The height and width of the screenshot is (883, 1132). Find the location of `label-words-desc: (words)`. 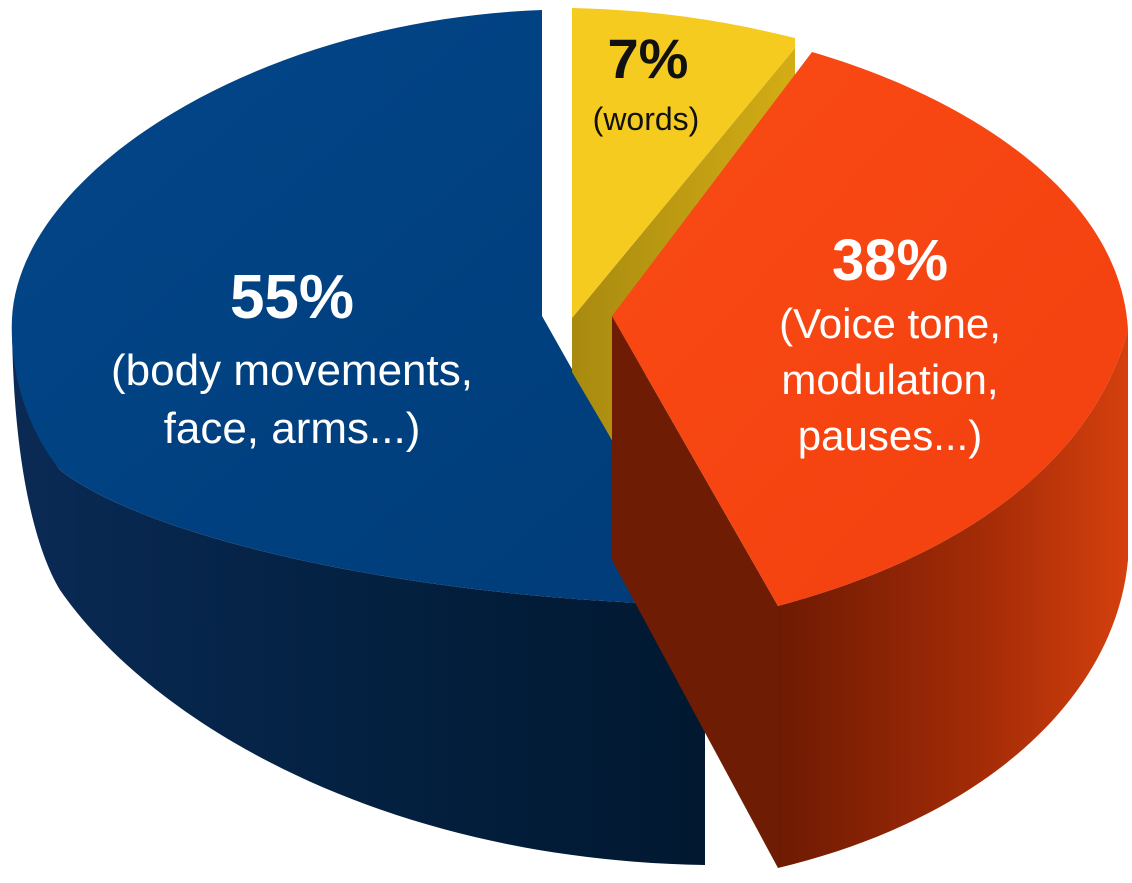

label-words-desc: (words) is located at coordinates (646, 119).